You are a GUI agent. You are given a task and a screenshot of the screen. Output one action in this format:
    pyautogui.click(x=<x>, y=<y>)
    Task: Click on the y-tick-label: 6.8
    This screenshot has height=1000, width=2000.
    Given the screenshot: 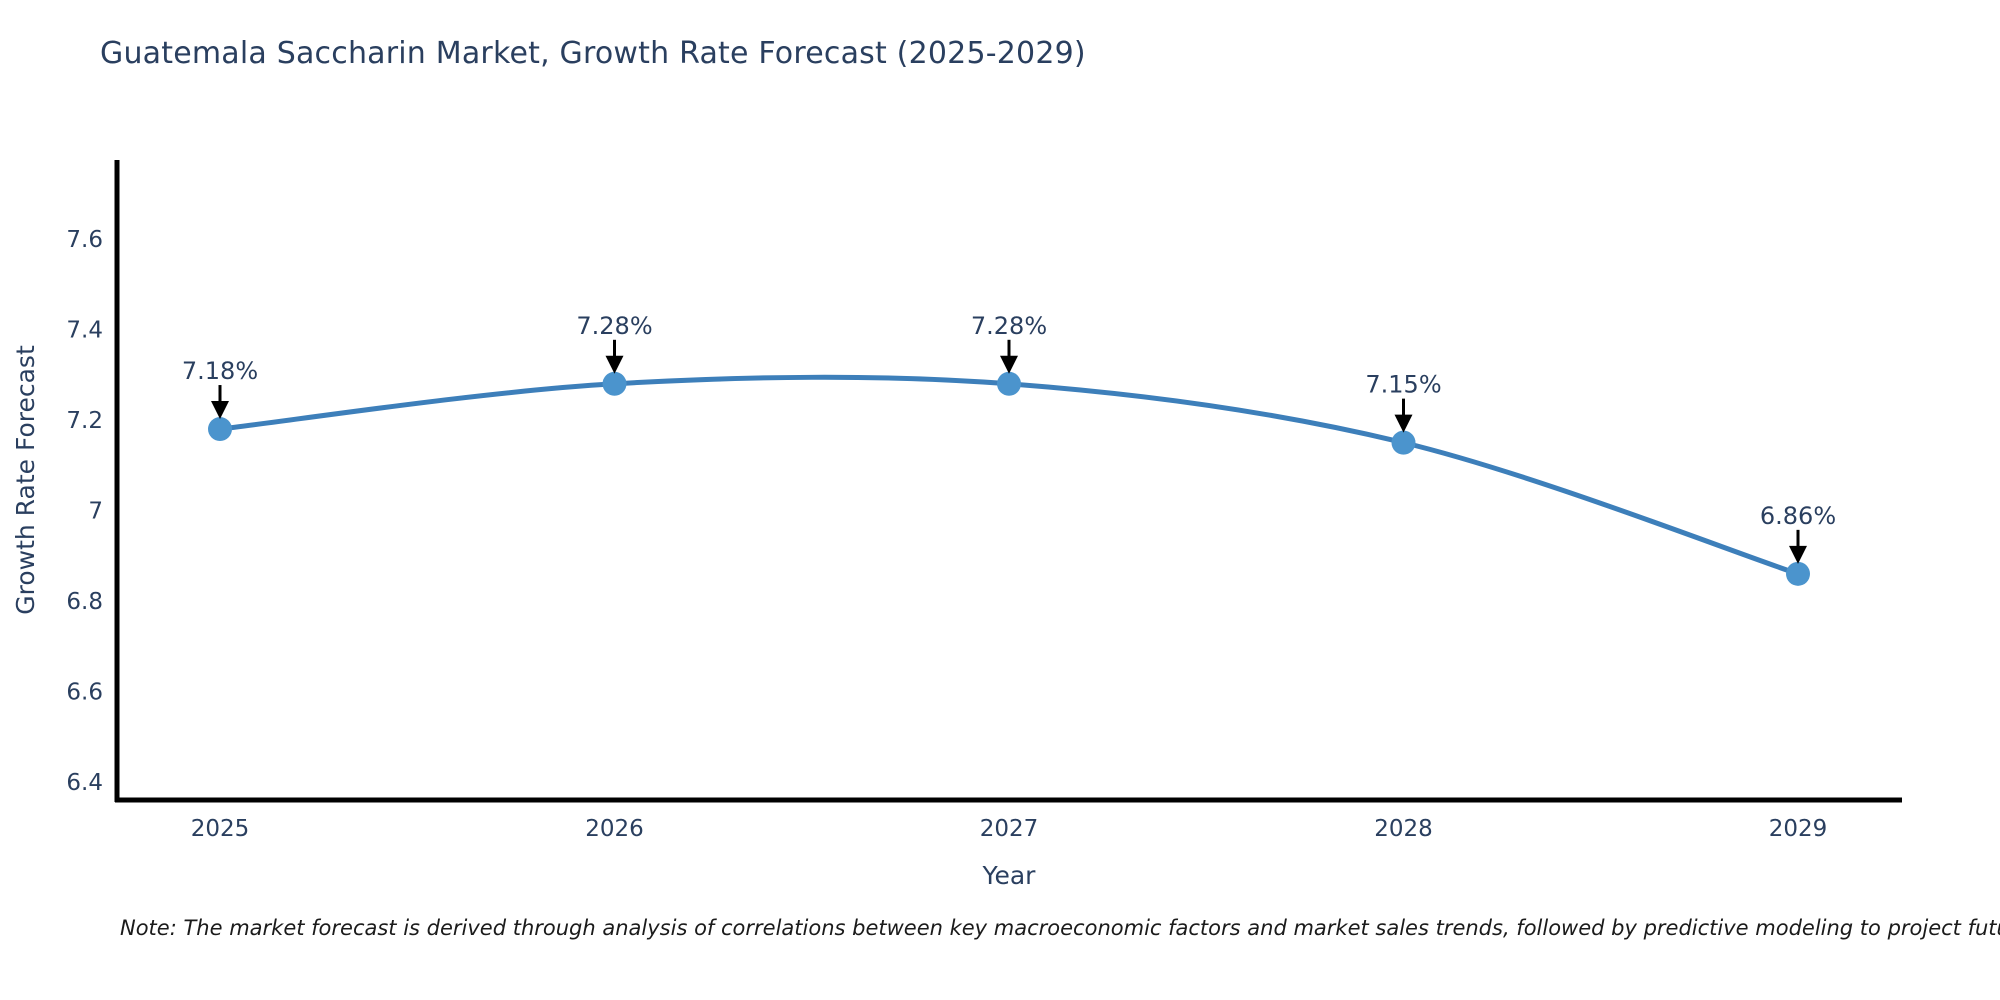 What is the action you would take?
    pyautogui.click(x=84, y=602)
    